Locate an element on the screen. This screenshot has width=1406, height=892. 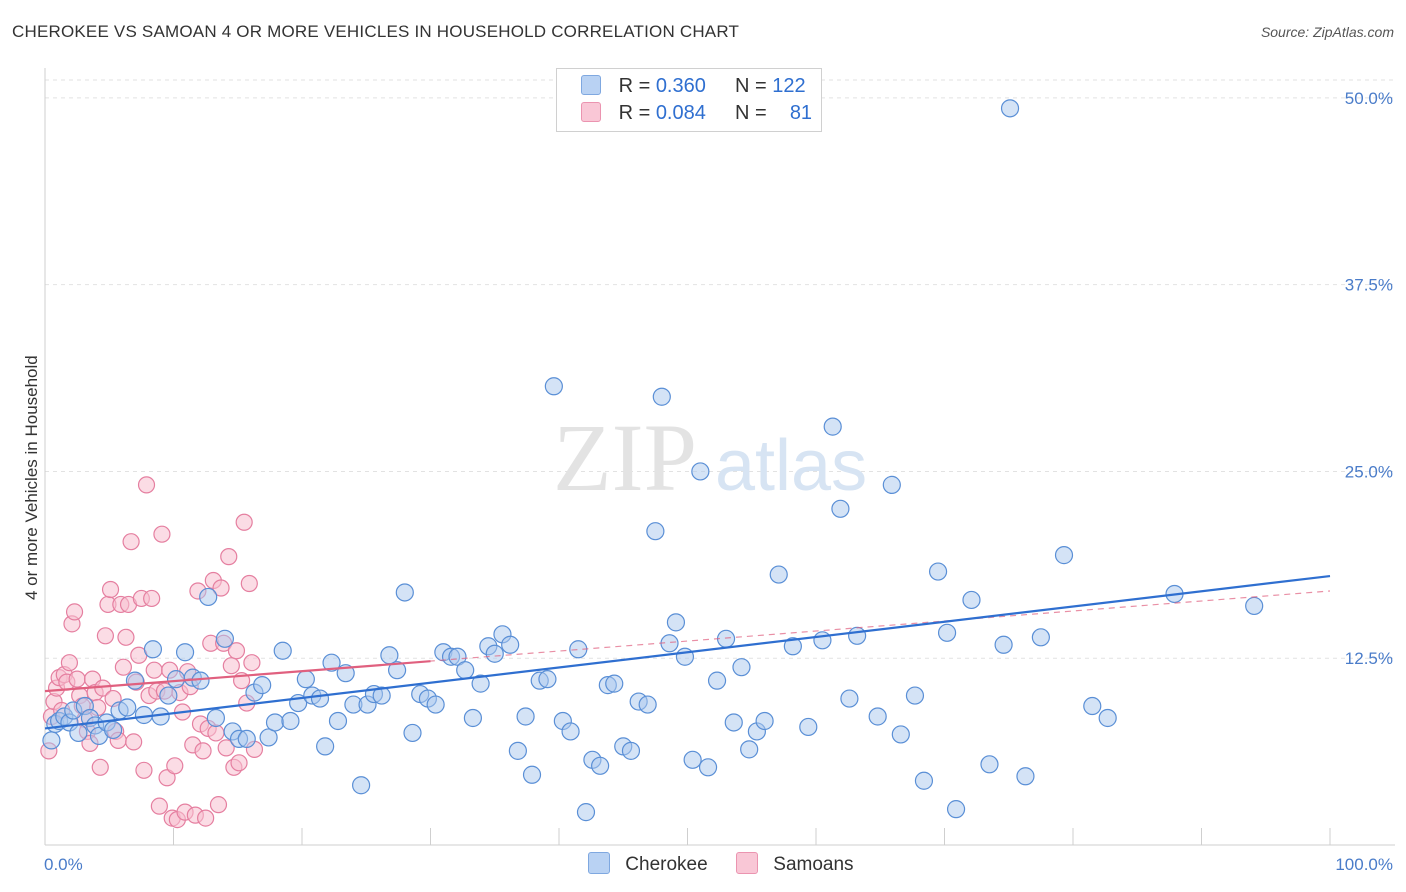
source-credit: Source: ZipAtlas.com is located at coordinates (1327, 32).